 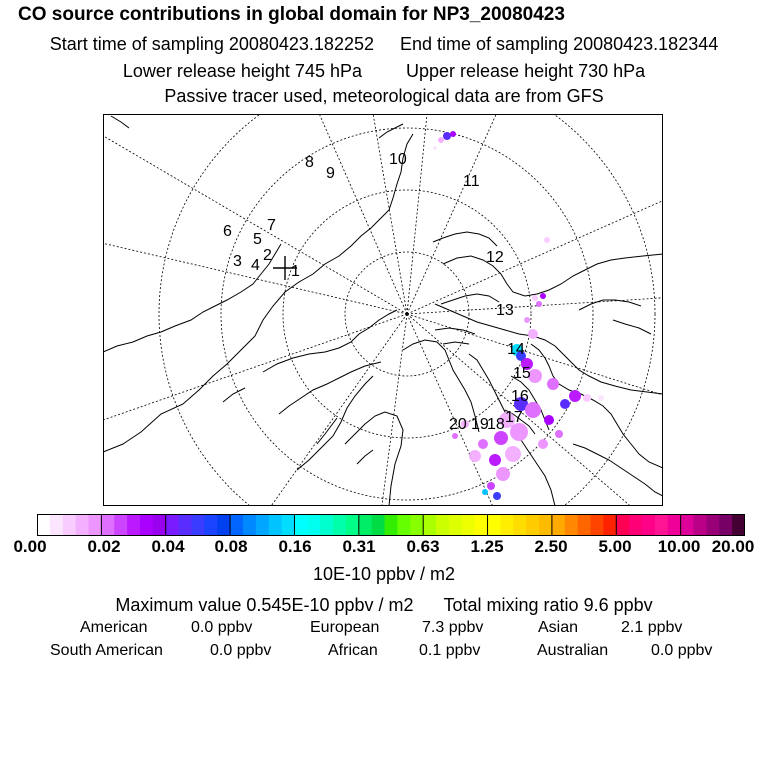 What do you see at coordinates (453, 627) in the screenshot?
I see `region-value-european: 7.3 ppbv` at bounding box center [453, 627].